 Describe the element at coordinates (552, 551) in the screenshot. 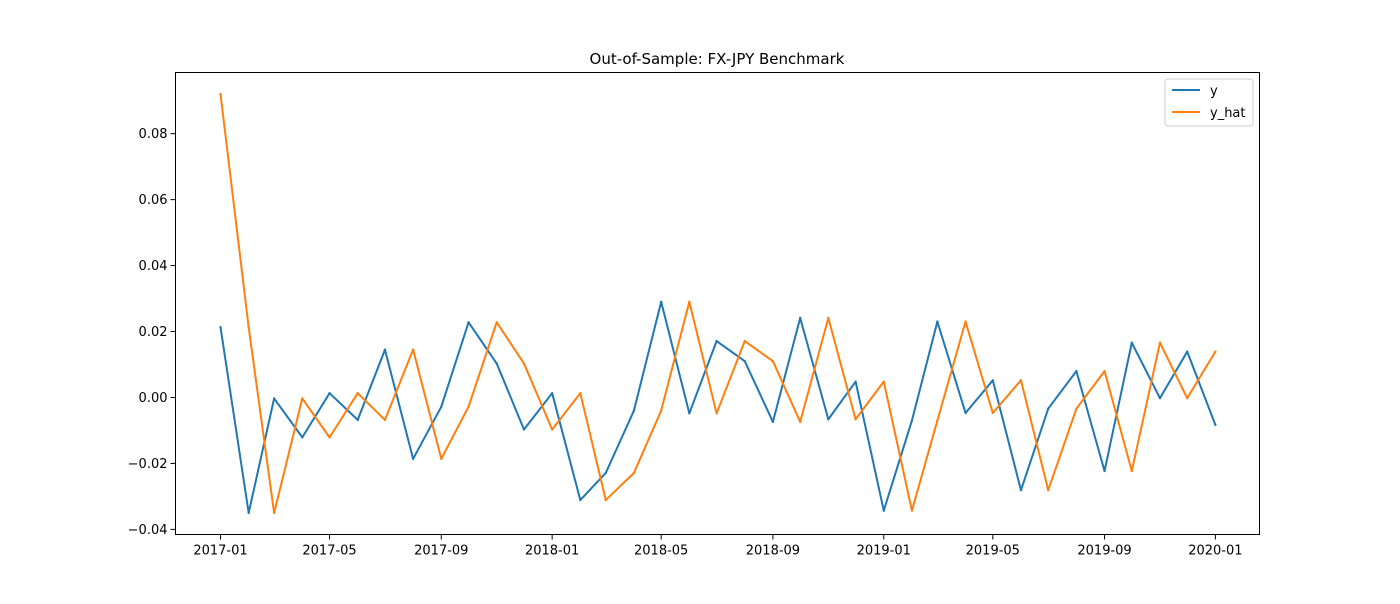

I see `x-tick-label: 2018-01` at that location.